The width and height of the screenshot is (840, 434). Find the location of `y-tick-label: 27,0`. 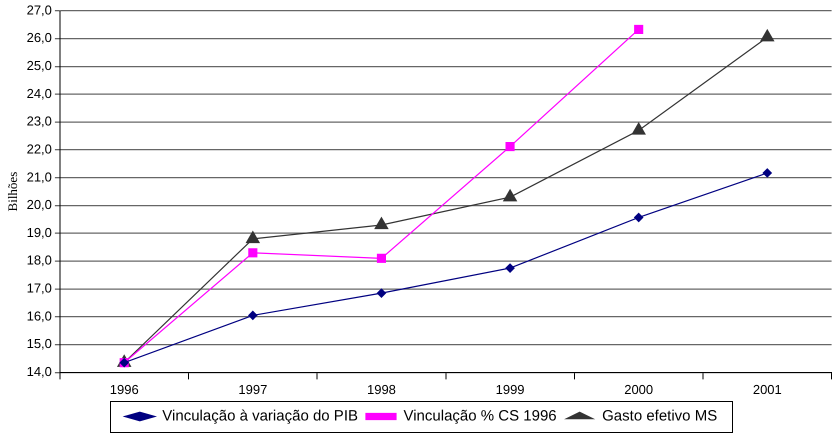

y-tick-label: 27,0 is located at coordinates (39, 10).